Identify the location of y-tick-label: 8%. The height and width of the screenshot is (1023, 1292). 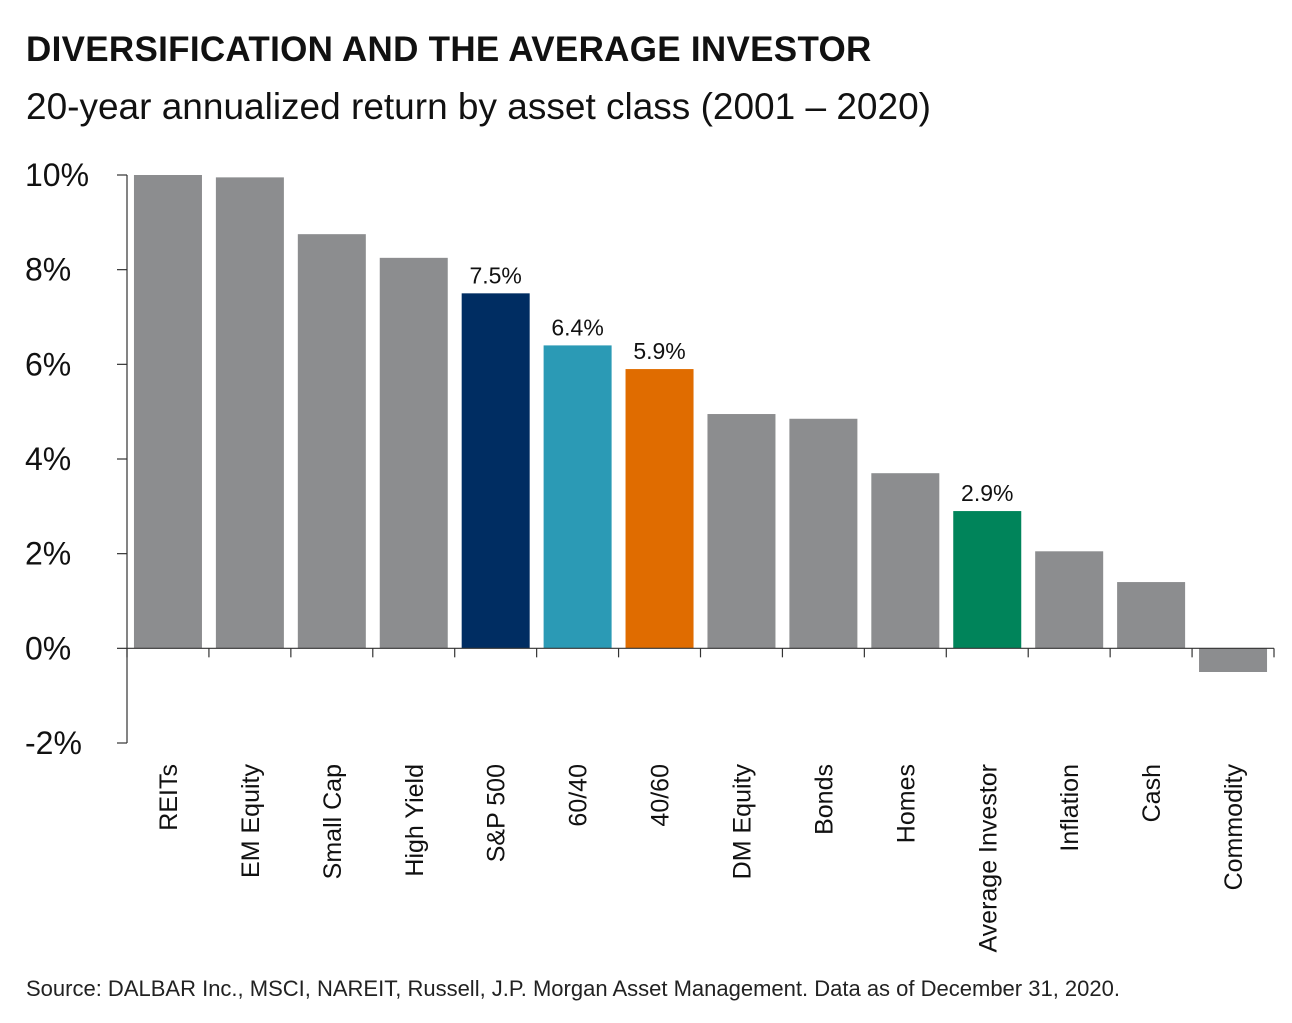
(48, 270).